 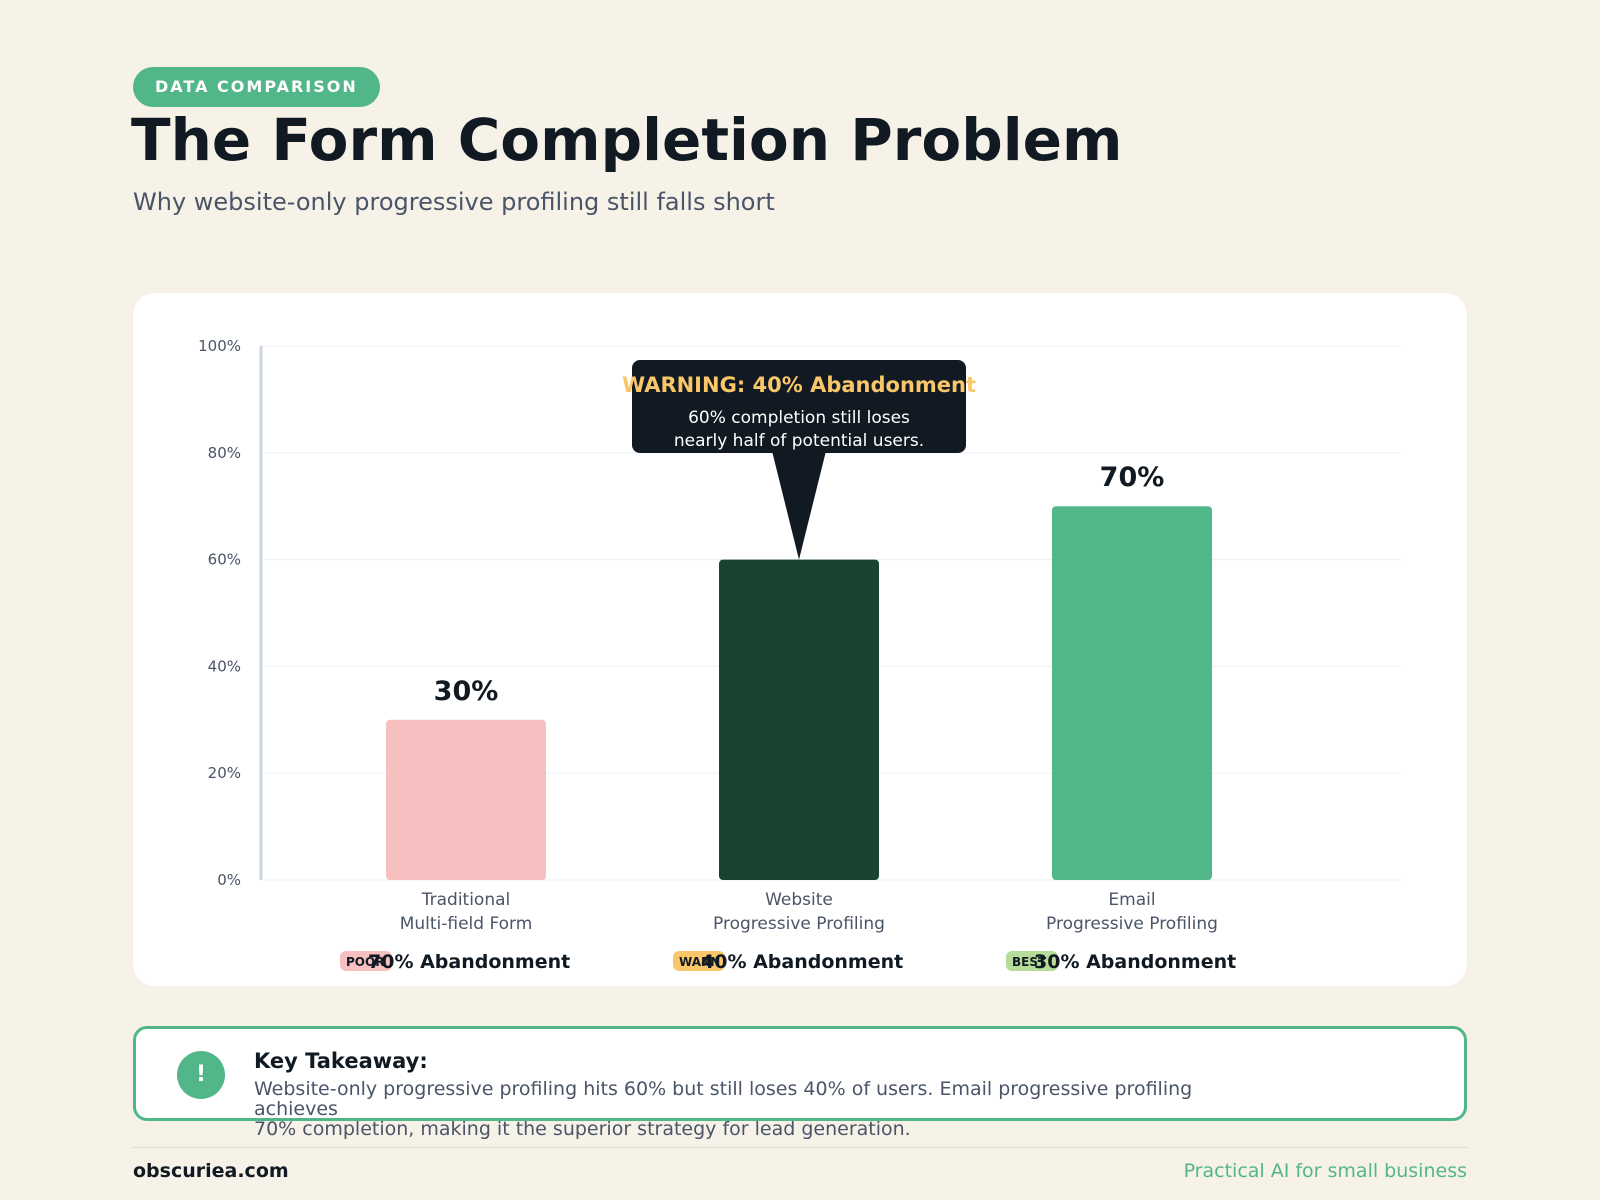 What do you see at coordinates (799, 418) in the screenshot?
I see `callout-text: 60% completion still loses` at bounding box center [799, 418].